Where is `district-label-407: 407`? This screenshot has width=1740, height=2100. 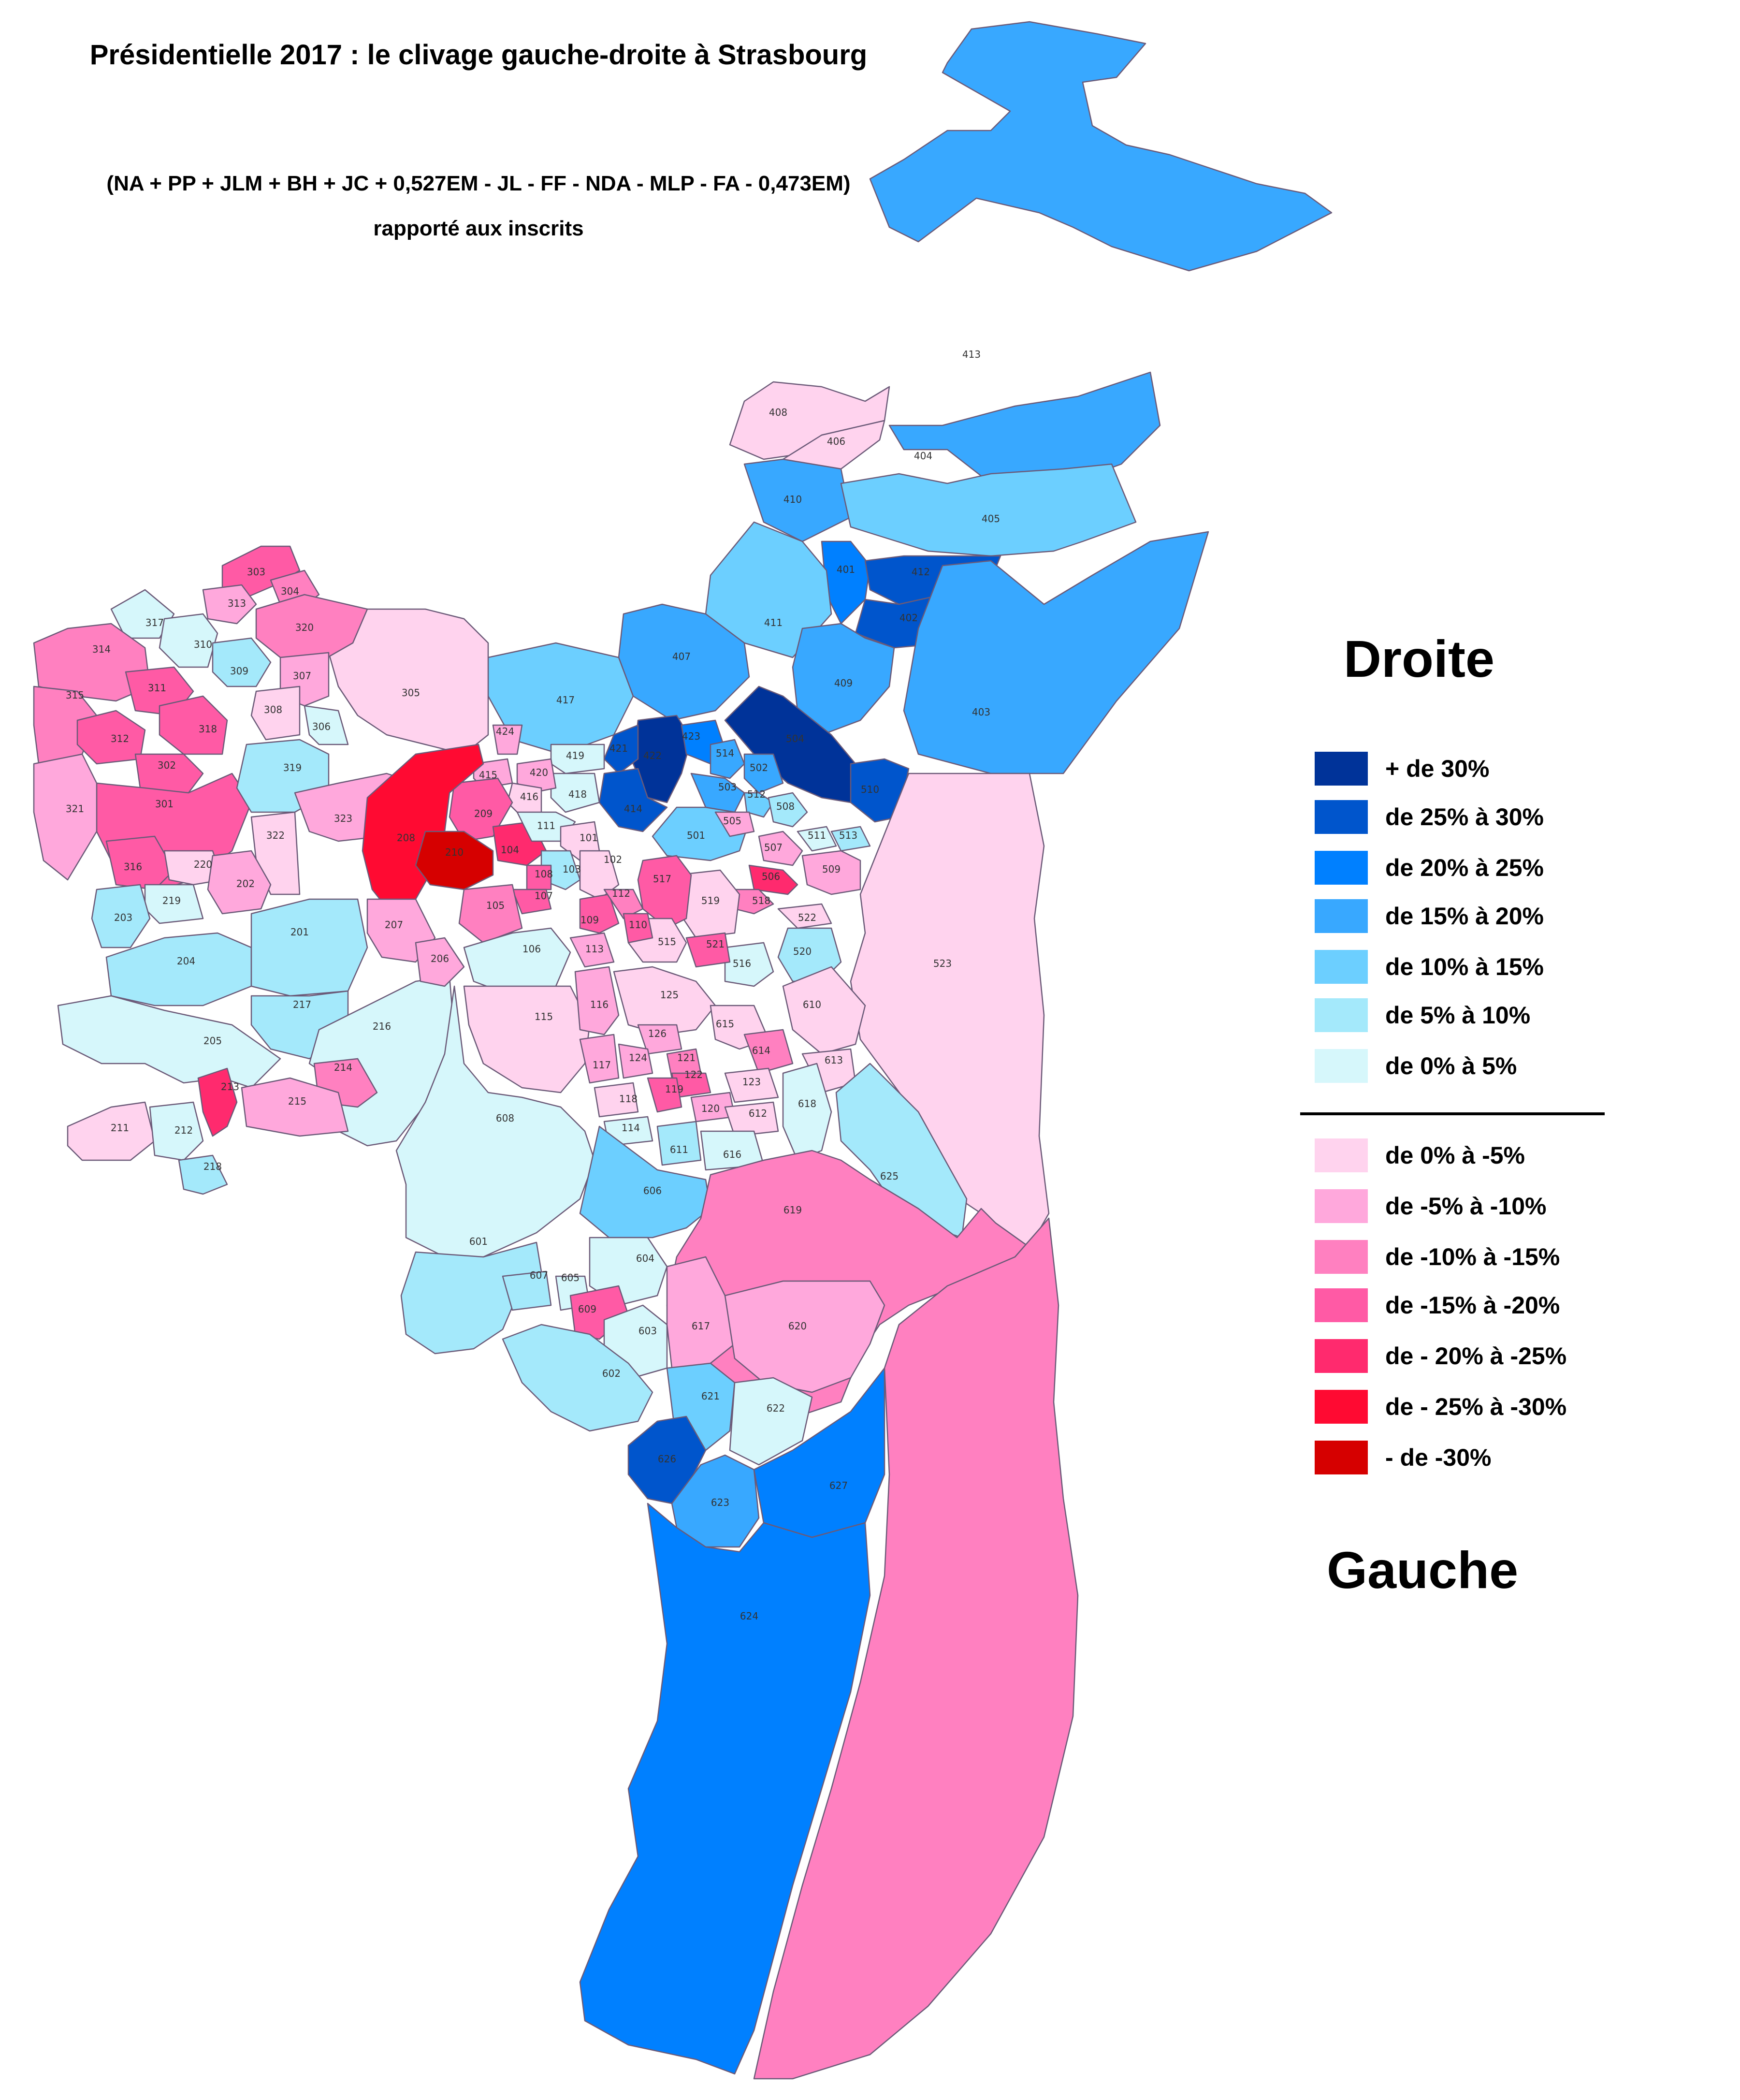 district-label-407: 407 is located at coordinates (681, 656).